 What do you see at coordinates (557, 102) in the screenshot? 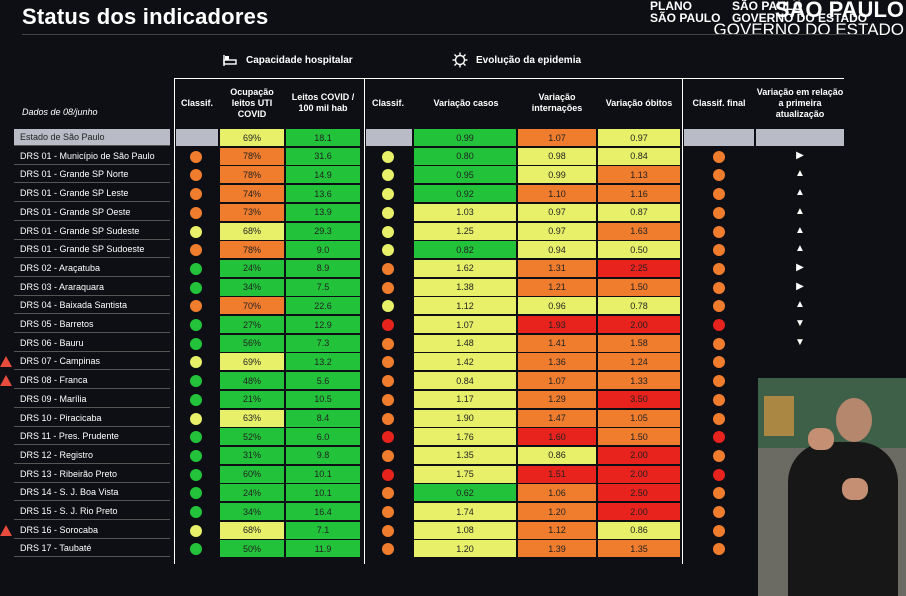
I see `col-header-internacoes: Variação internações` at bounding box center [557, 102].